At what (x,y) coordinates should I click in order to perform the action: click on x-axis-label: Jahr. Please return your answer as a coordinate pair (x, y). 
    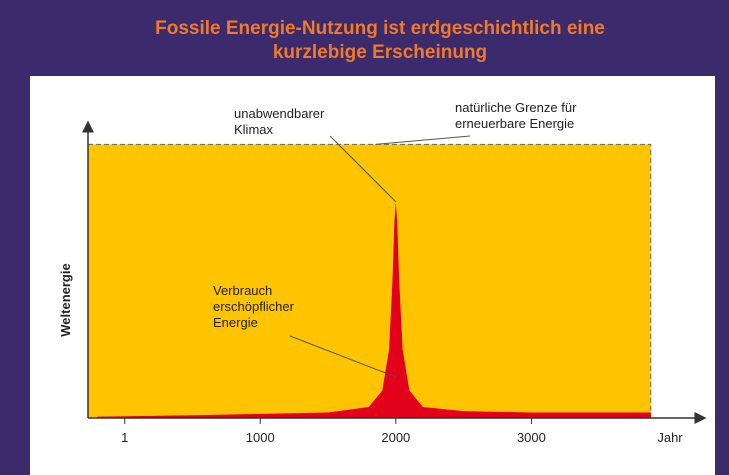
    Looking at the image, I should click on (670, 437).